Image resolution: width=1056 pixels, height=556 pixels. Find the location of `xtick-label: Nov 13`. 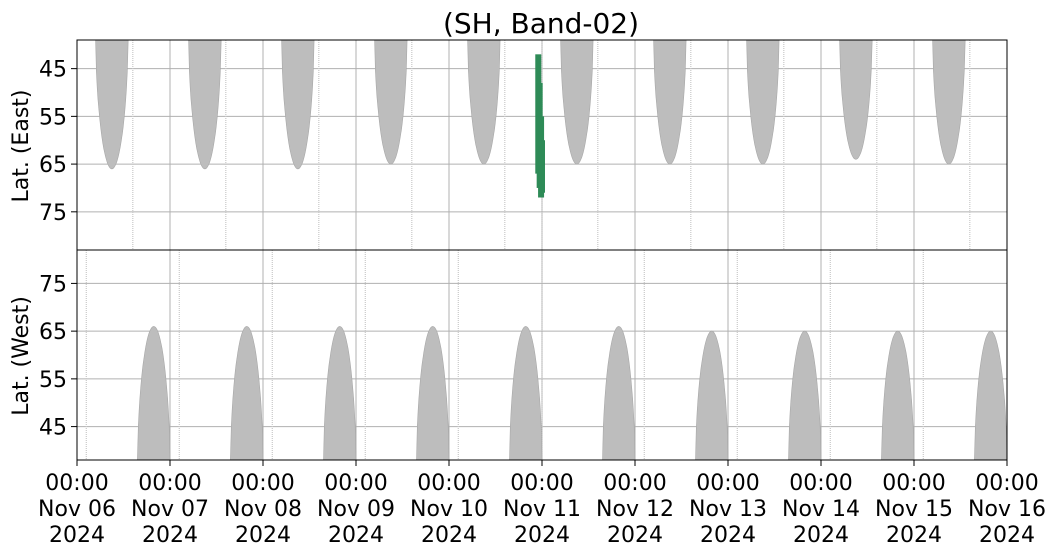

xtick-label: Nov 13 is located at coordinates (728, 509).